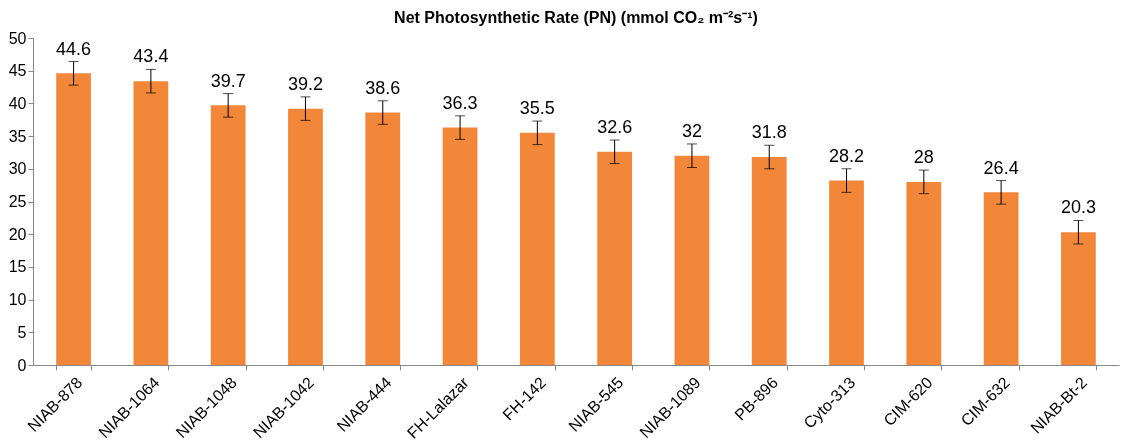  Describe the element at coordinates (769, 132) in the screenshot. I see `data-label: 31.8` at that location.